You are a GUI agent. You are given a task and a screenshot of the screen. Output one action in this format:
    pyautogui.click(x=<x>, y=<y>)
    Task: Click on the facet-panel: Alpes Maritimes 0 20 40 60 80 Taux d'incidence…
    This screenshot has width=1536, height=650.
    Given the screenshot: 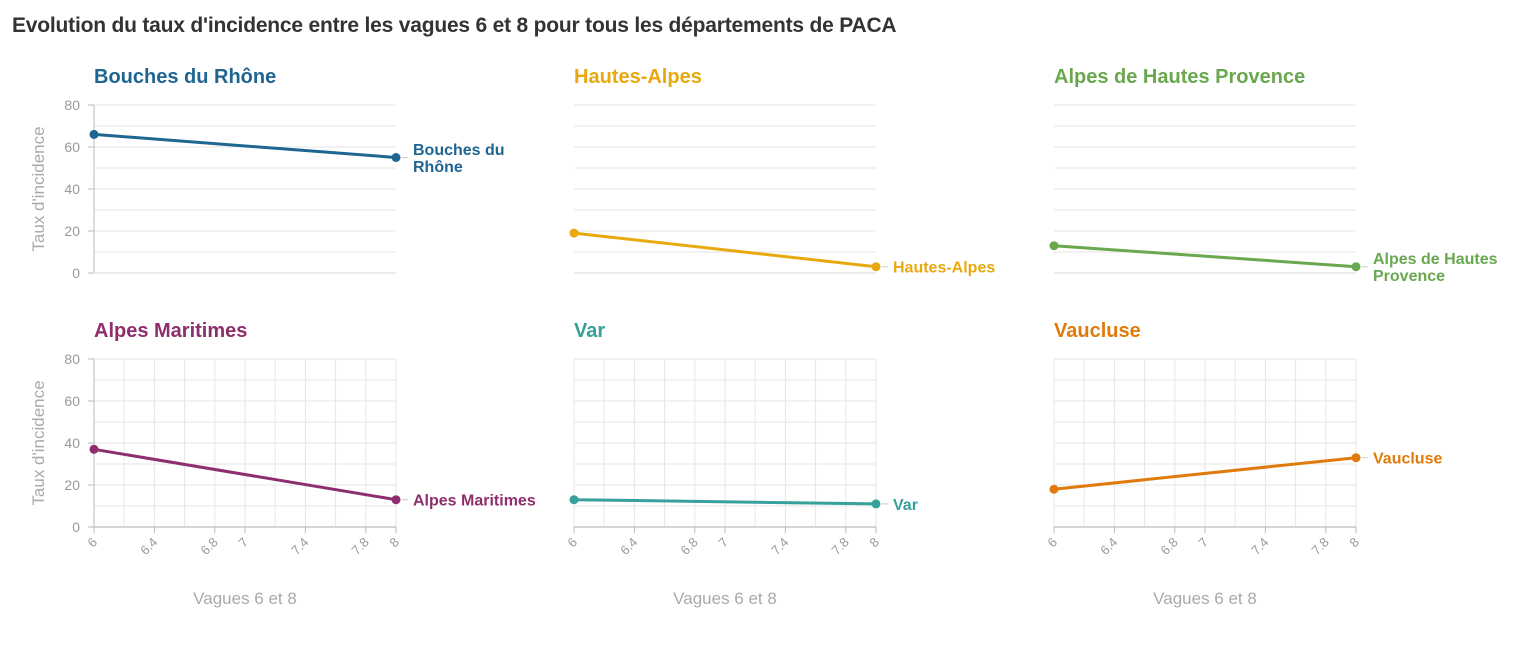 What is the action you would take?
    pyautogui.click(x=282, y=464)
    